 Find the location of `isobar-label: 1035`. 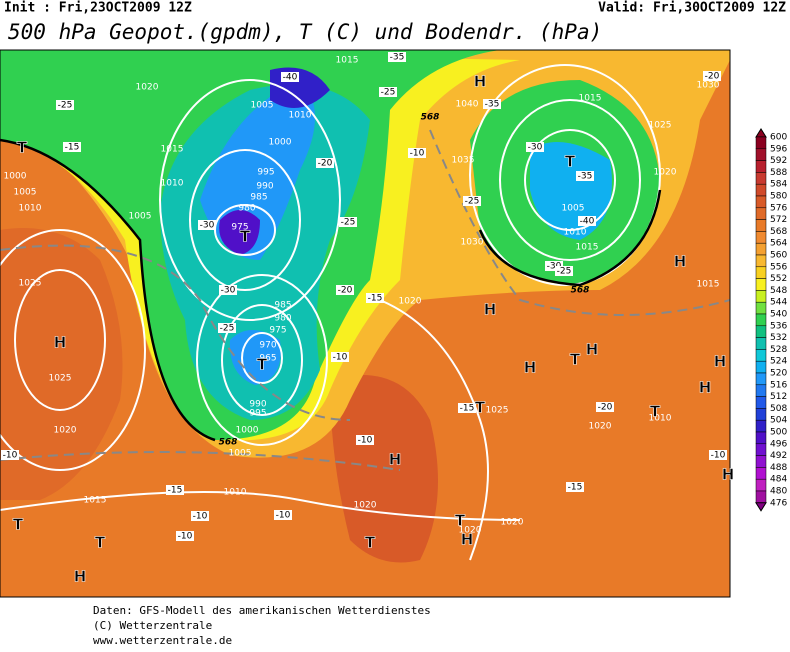

isobar-label: 1035 is located at coordinates (463, 161).